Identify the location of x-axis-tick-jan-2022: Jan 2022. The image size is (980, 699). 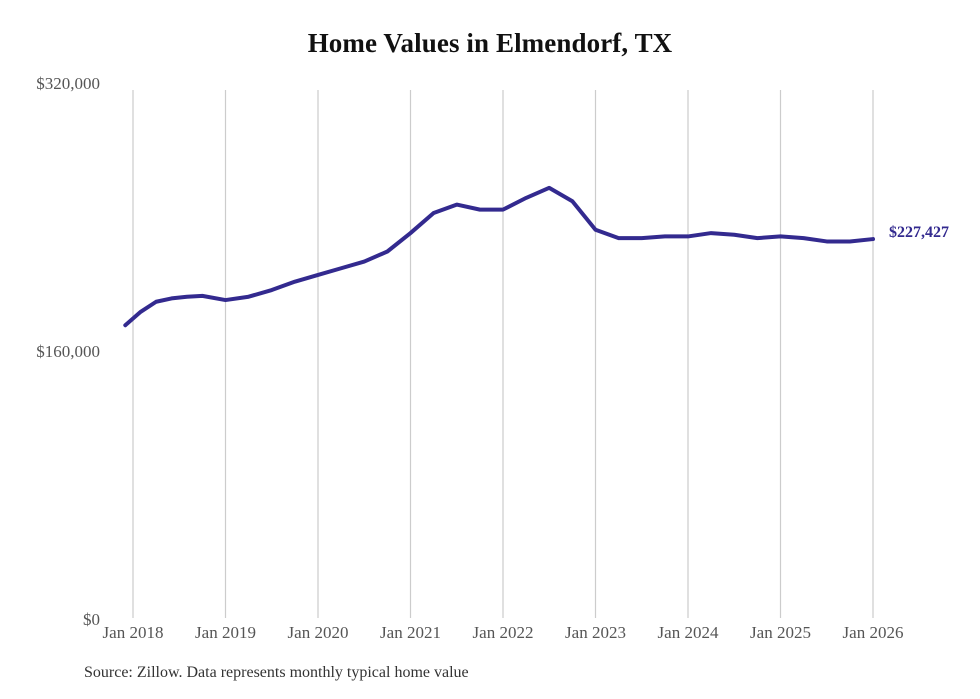
(503, 632).